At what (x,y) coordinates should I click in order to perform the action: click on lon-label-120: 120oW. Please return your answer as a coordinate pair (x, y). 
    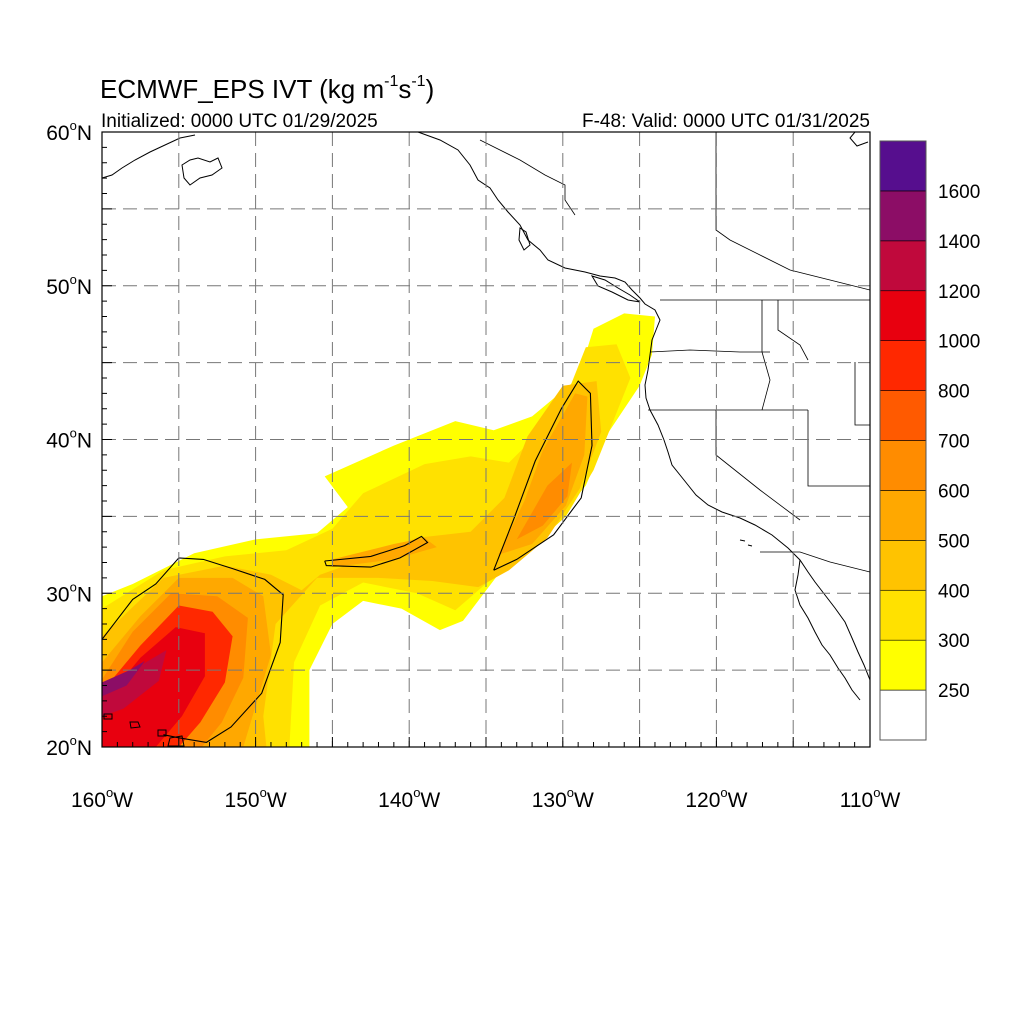
    Looking at the image, I should click on (716, 798).